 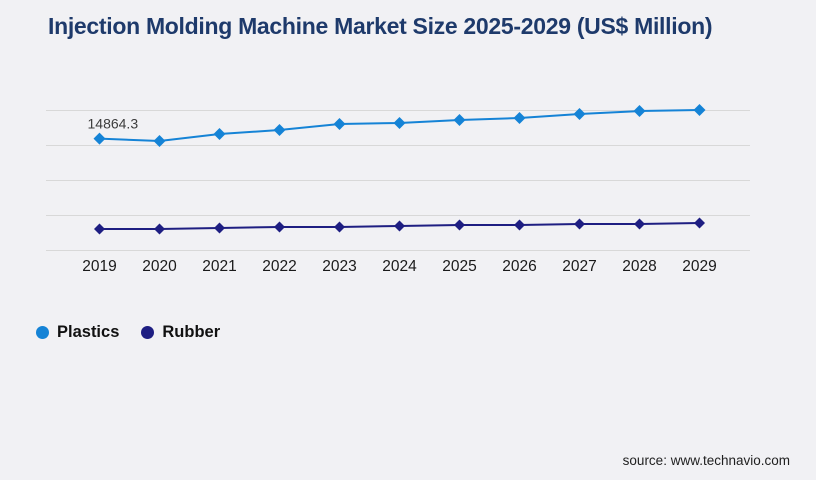 What do you see at coordinates (88, 332) in the screenshot?
I see `legend-label-plastics: Plastics` at bounding box center [88, 332].